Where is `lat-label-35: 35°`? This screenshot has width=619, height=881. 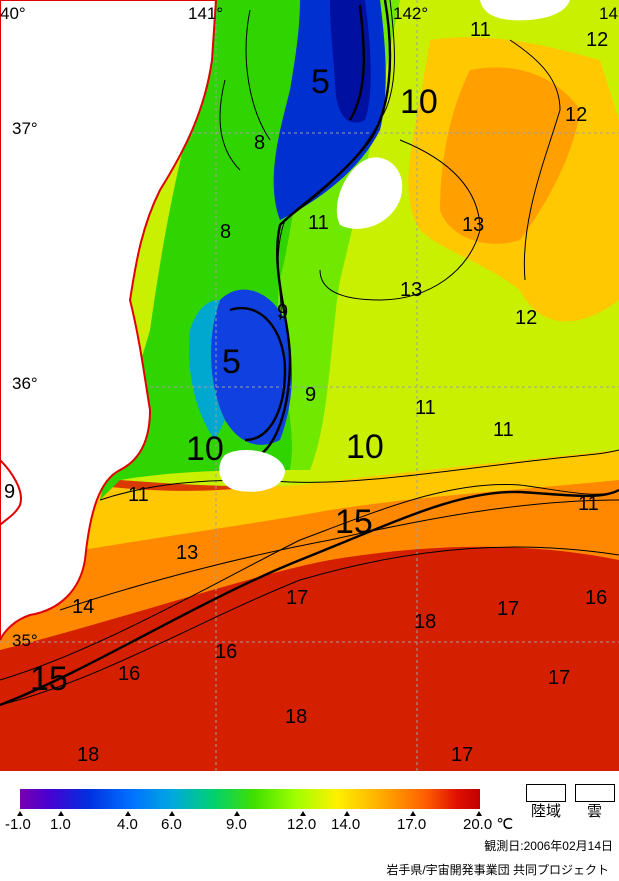
lat-label-35: 35° is located at coordinates (25, 640).